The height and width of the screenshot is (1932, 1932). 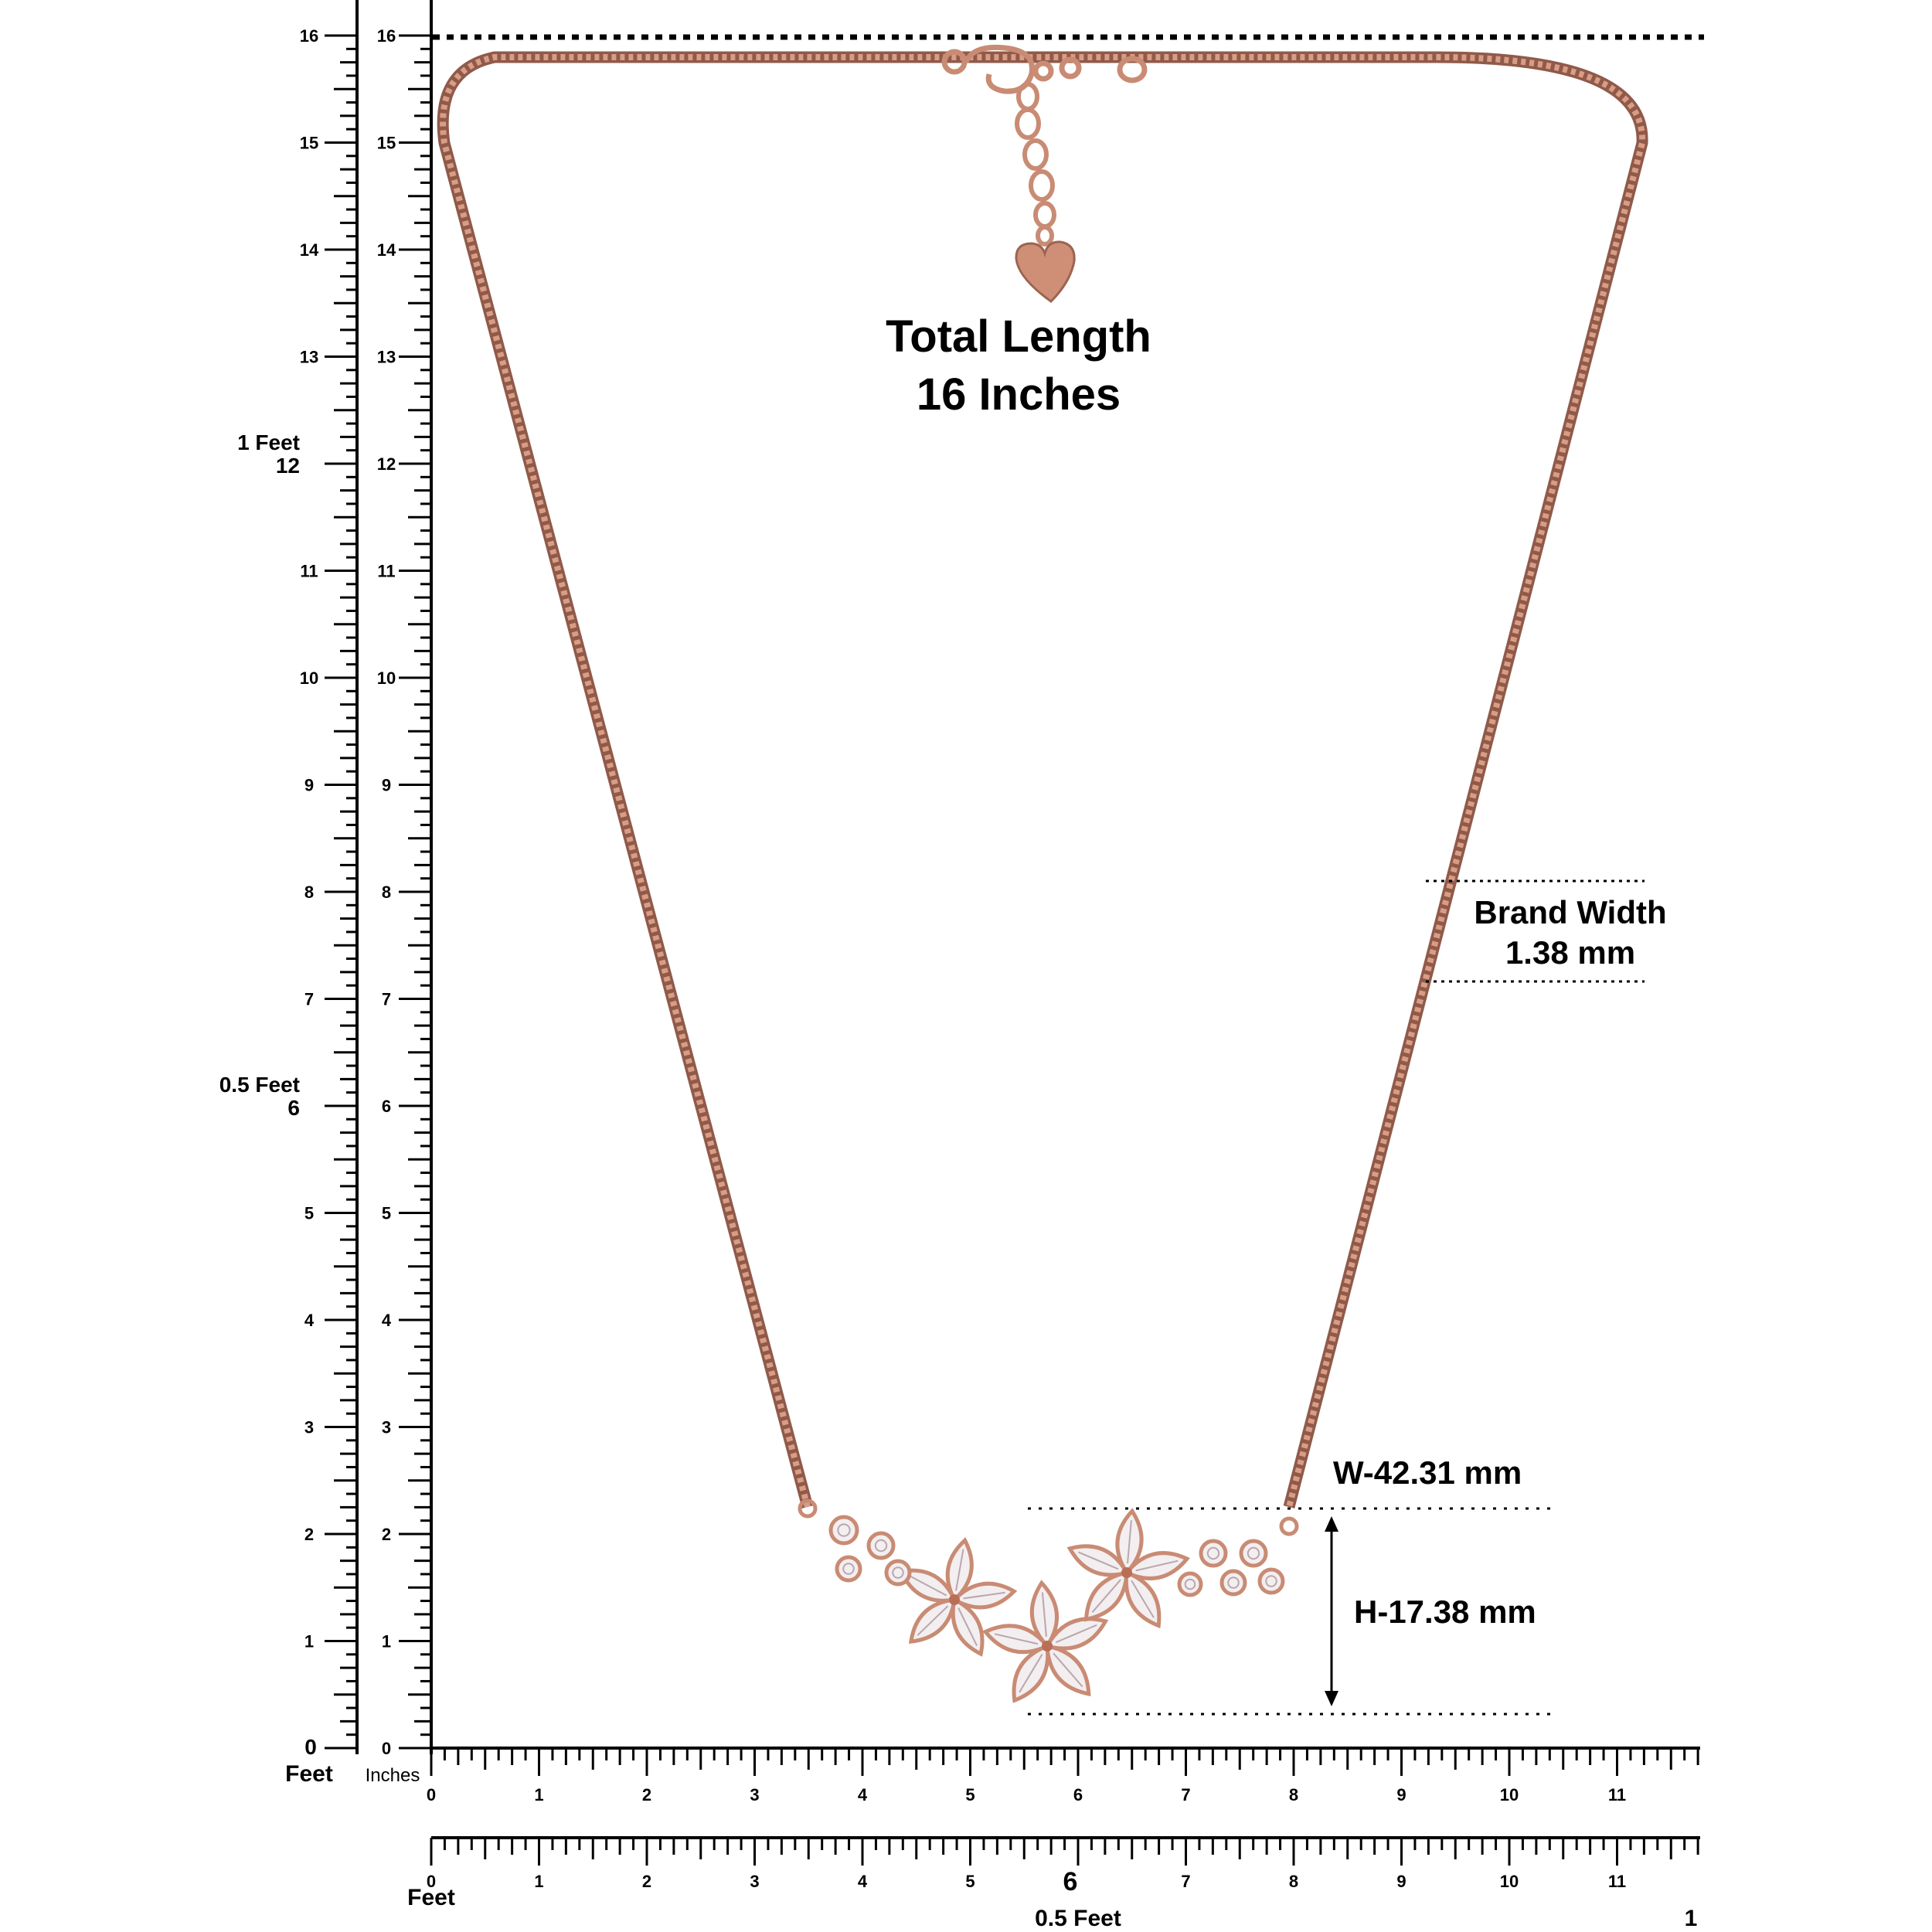 I want to click on left-ruler-inner-label: 4, so click(x=387, y=1320).